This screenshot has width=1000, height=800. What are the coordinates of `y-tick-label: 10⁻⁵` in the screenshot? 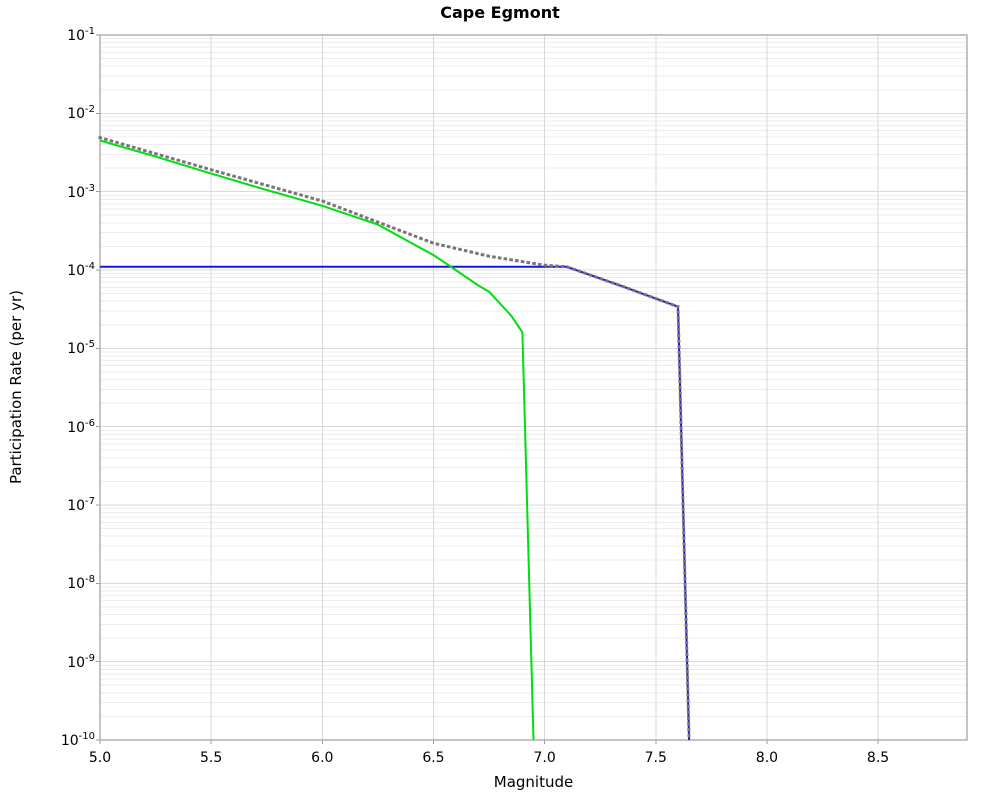 It's located at (81, 348).